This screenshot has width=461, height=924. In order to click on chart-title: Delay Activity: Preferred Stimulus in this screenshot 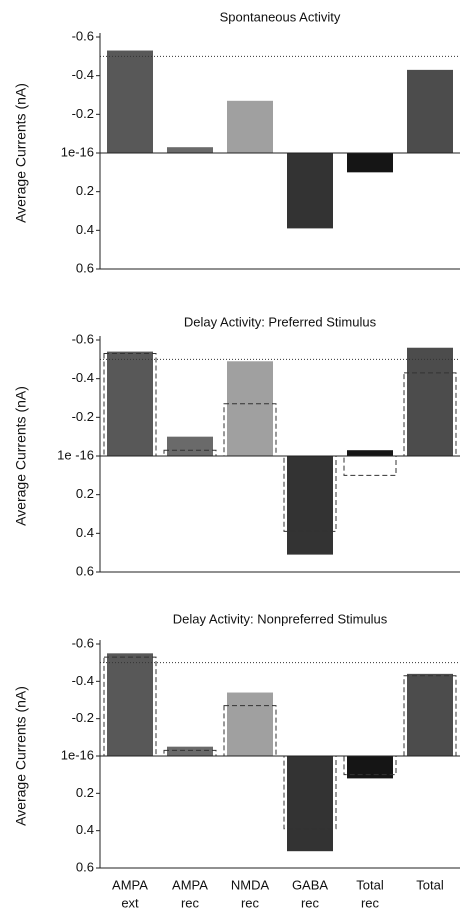, I will do `click(280, 321)`.